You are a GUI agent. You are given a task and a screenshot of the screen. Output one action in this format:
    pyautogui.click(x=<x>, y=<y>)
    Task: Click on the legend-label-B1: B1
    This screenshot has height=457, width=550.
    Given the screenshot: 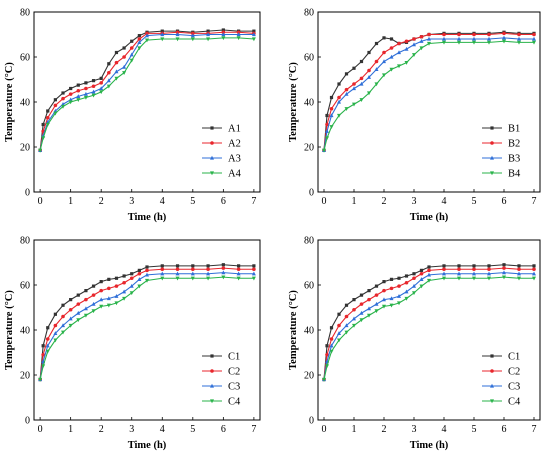 What is the action you would take?
    pyautogui.click(x=514, y=129)
    